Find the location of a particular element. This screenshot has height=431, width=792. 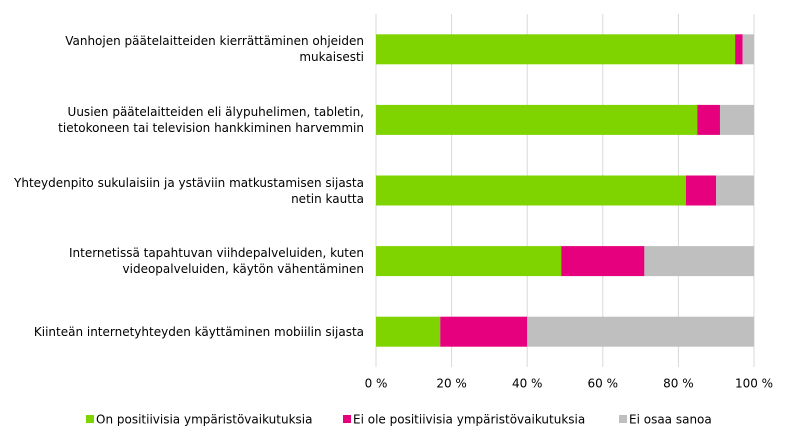

legend-label: Ei osaa sanoa is located at coordinates (670, 420).